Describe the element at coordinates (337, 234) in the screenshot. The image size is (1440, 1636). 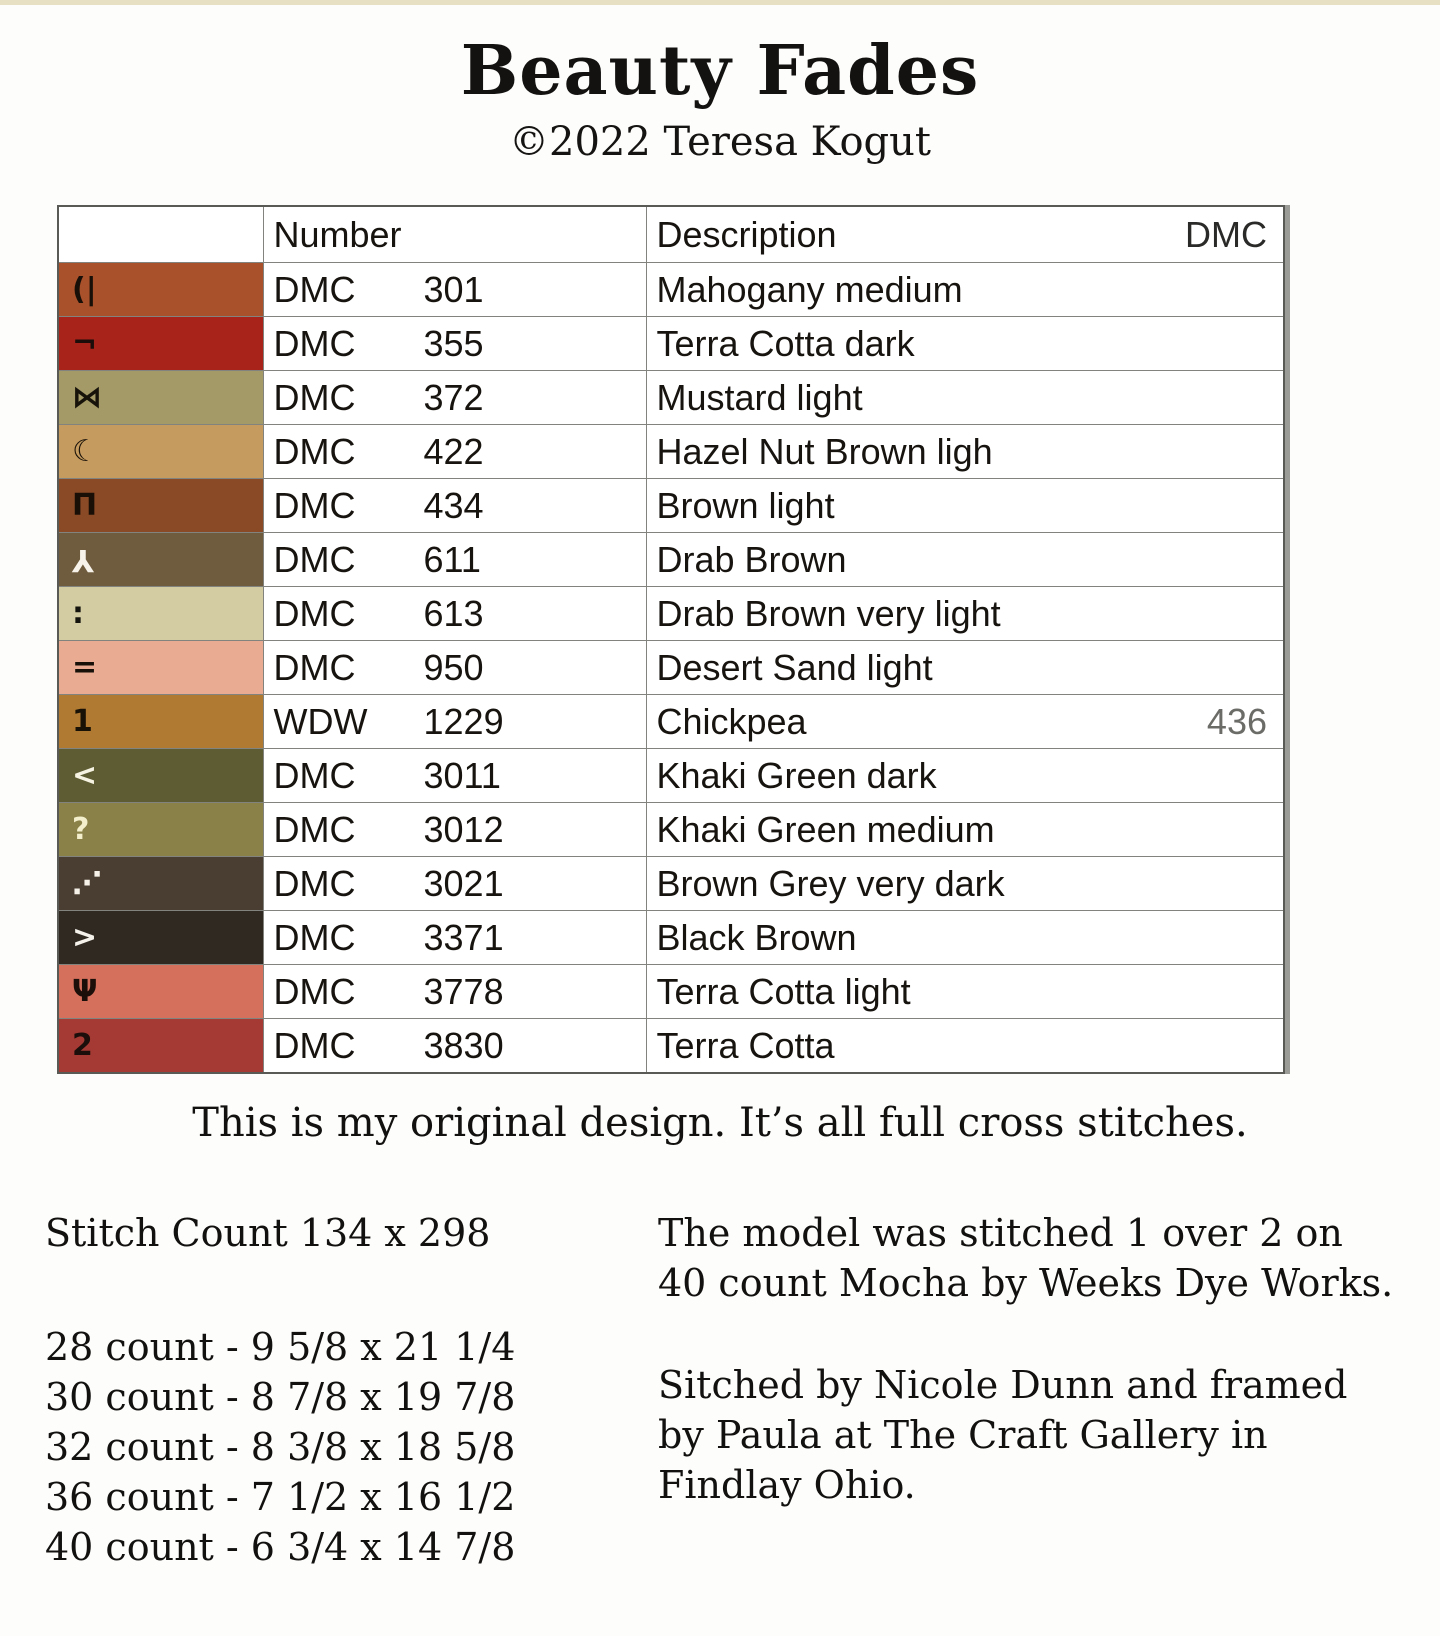
I see `number-header-label: Number` at that location.